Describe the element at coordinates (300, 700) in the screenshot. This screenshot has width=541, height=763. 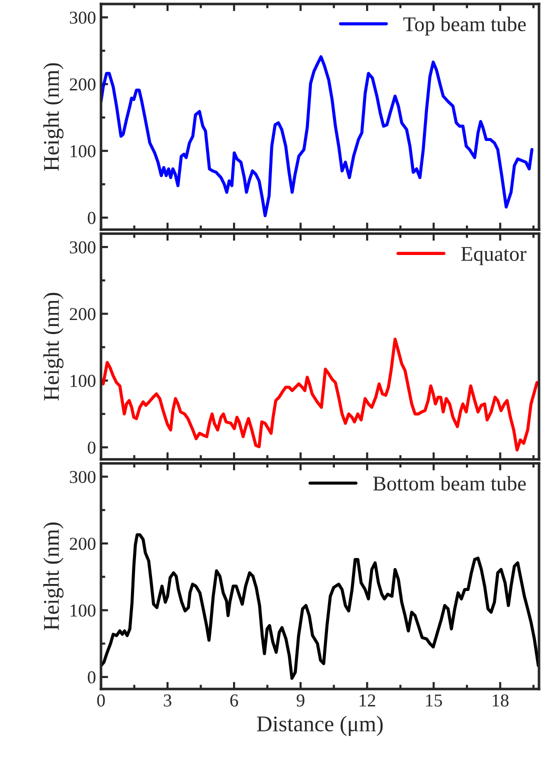
I see `x-tick-label: 9` at that location.